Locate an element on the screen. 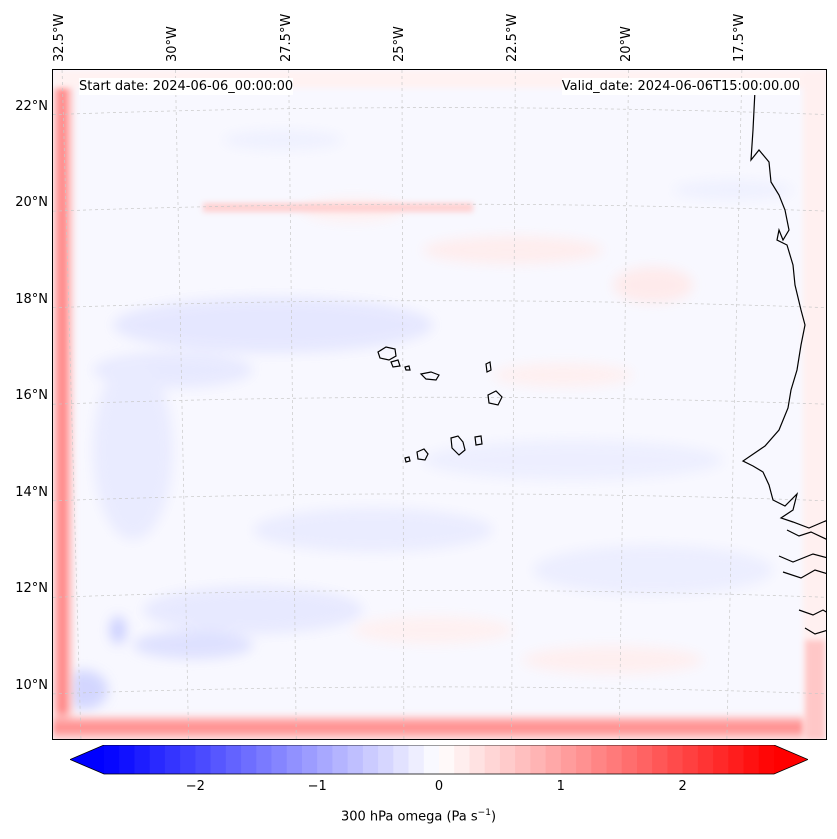 Image resolution: width=837 pixels, height=839 pixels. start-date-label: Start date: 2024-06-06_00:00:00 is located at coordinates (186, 86).